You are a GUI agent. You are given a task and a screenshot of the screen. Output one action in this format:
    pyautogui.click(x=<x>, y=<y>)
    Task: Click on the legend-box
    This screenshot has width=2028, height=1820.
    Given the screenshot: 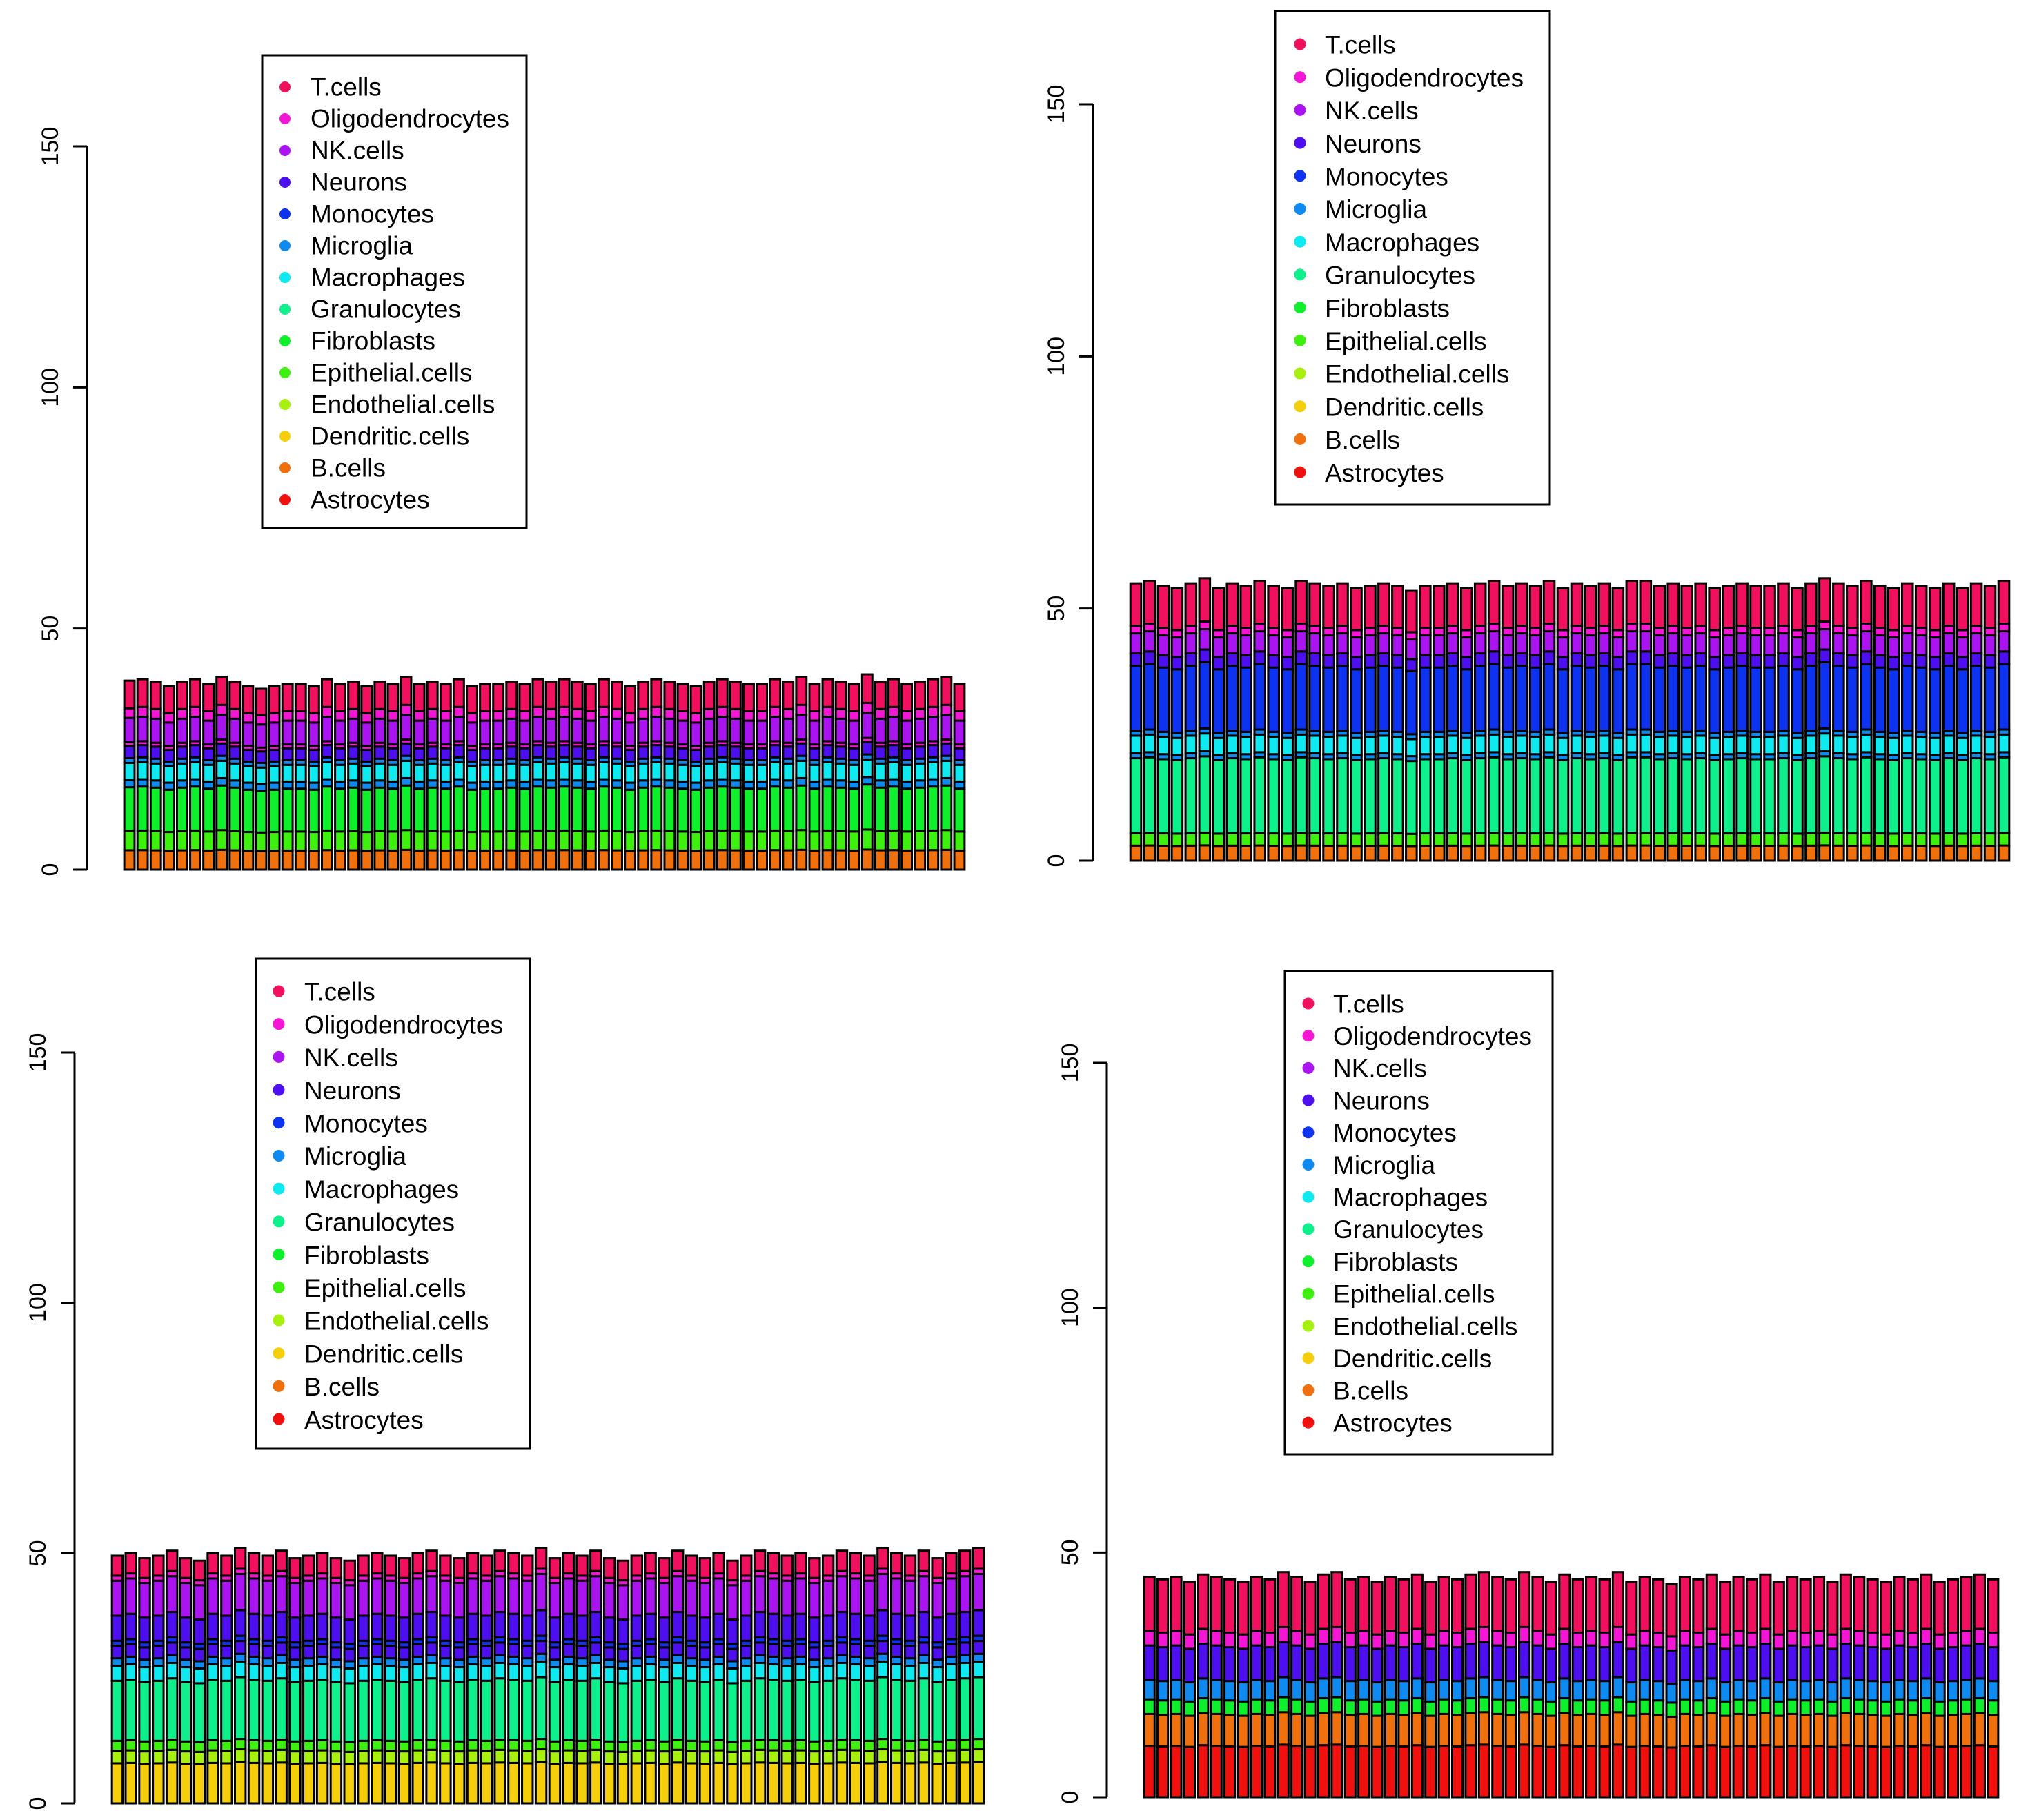 What is the action you would take?
    pyautogui.click(x=393, y=1203)
    